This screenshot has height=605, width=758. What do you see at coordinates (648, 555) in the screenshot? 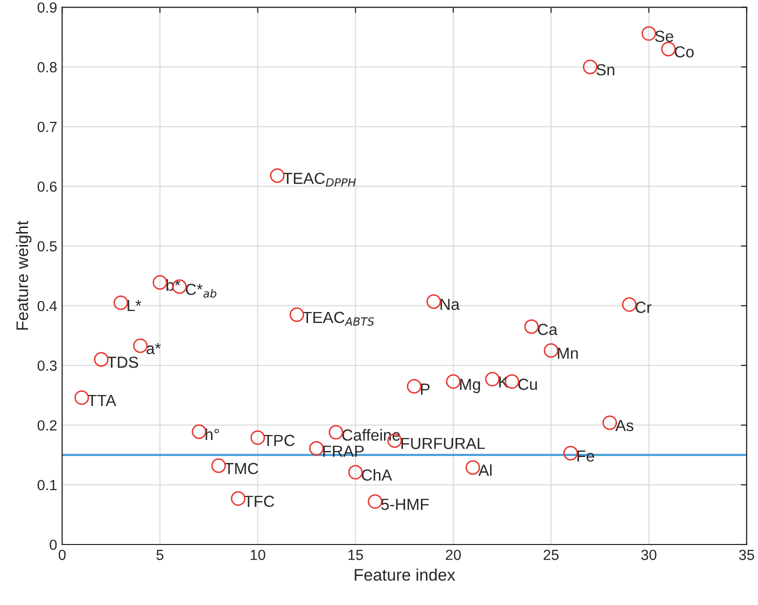
I see `x-tick-label: 30` at bounding box center [648, 555].